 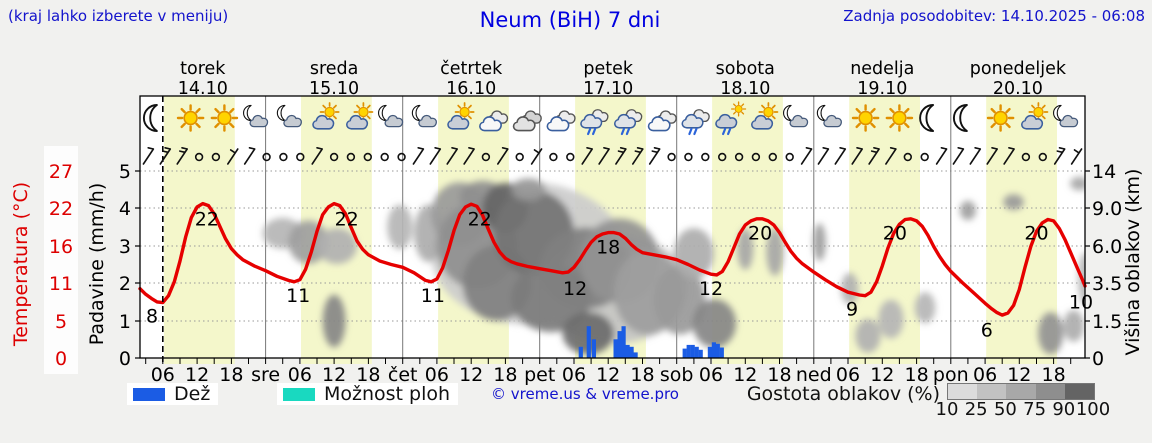 What do you see at coordinates (61, 284) in the screenshot?
I see `temperature-tick: 11` at bounding box center [61, 284].